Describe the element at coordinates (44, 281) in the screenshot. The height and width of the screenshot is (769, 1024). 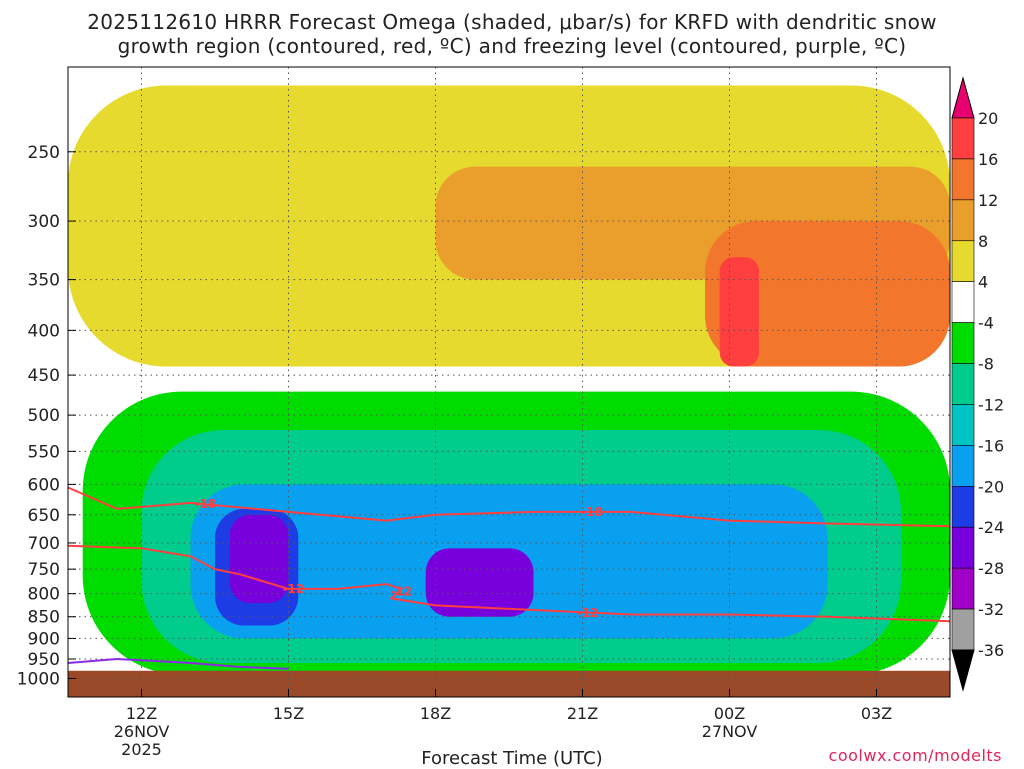
I see `y-tick-label-350: 350` at that location.